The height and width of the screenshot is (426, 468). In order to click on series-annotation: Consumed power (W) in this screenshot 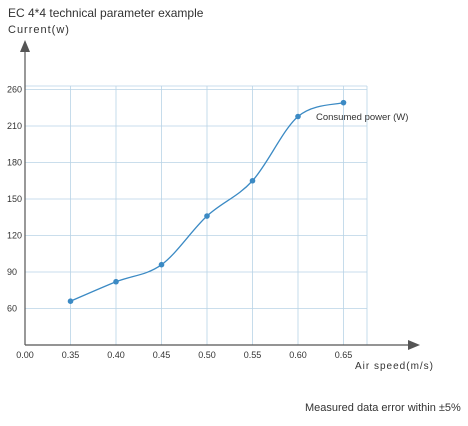, I will do `click(362, 117)`.